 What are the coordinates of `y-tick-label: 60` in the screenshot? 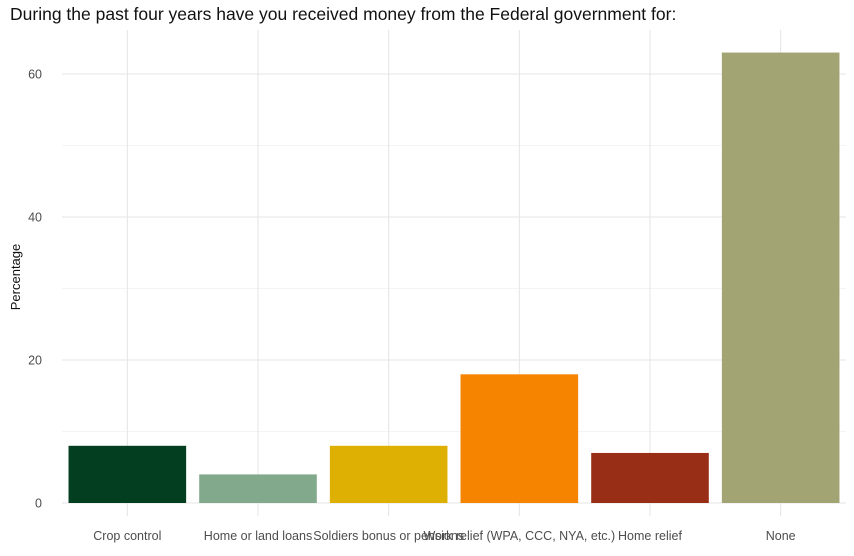 It's located at (35, 75).